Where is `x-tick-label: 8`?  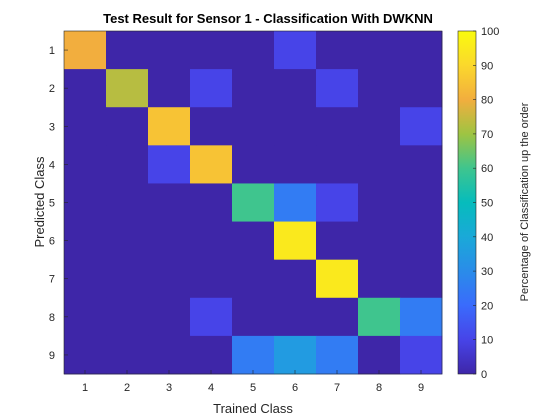
x-tick-label: 8 is located at coordinates (379, 388).